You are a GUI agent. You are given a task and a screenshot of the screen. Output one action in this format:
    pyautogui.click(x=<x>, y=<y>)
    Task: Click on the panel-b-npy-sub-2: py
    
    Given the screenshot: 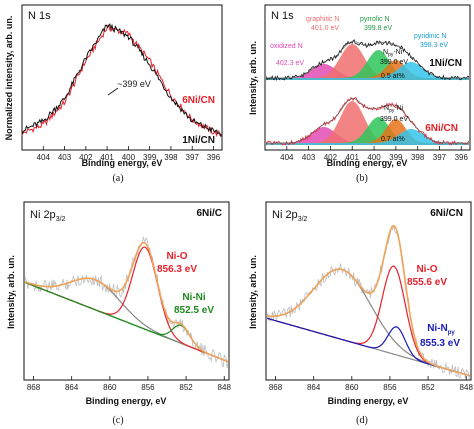 What is the action you would take?
    pyautogui.click(x=392, y=111)
    